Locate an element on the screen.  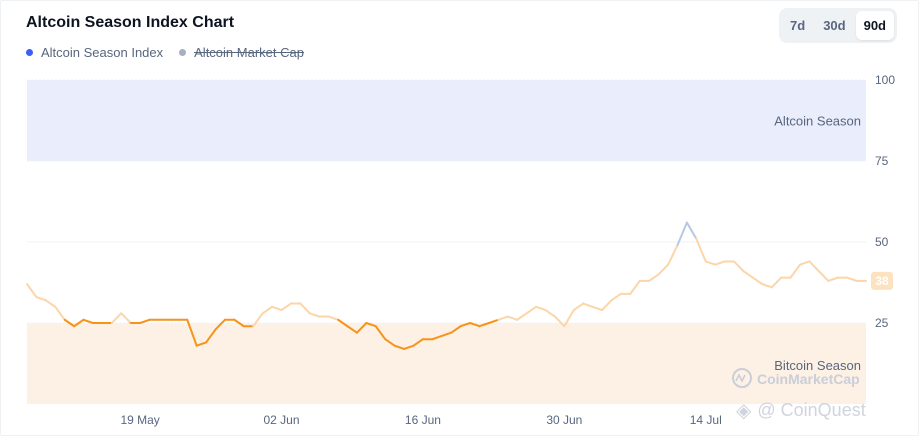
current-value-badge: 38 is located at coordinates (882, 280).